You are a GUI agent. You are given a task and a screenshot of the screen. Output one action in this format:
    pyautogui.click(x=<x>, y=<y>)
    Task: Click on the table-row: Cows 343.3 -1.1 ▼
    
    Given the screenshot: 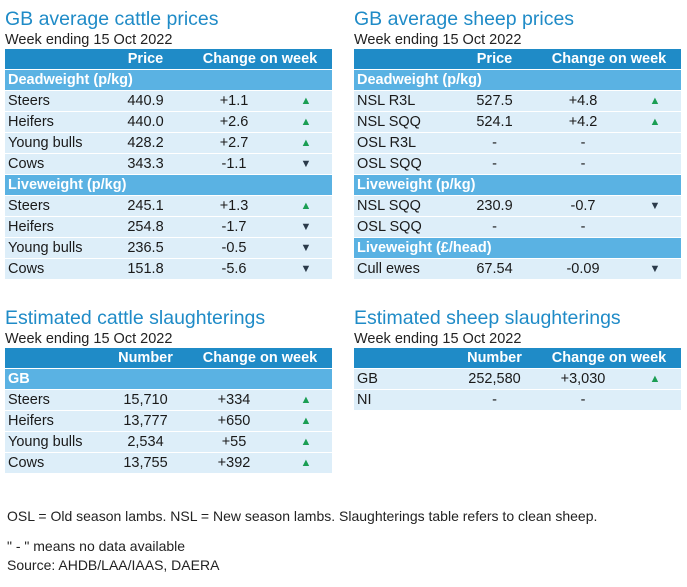 What is the action you would take?
    pyautogui.click(x=168, y=164)
    